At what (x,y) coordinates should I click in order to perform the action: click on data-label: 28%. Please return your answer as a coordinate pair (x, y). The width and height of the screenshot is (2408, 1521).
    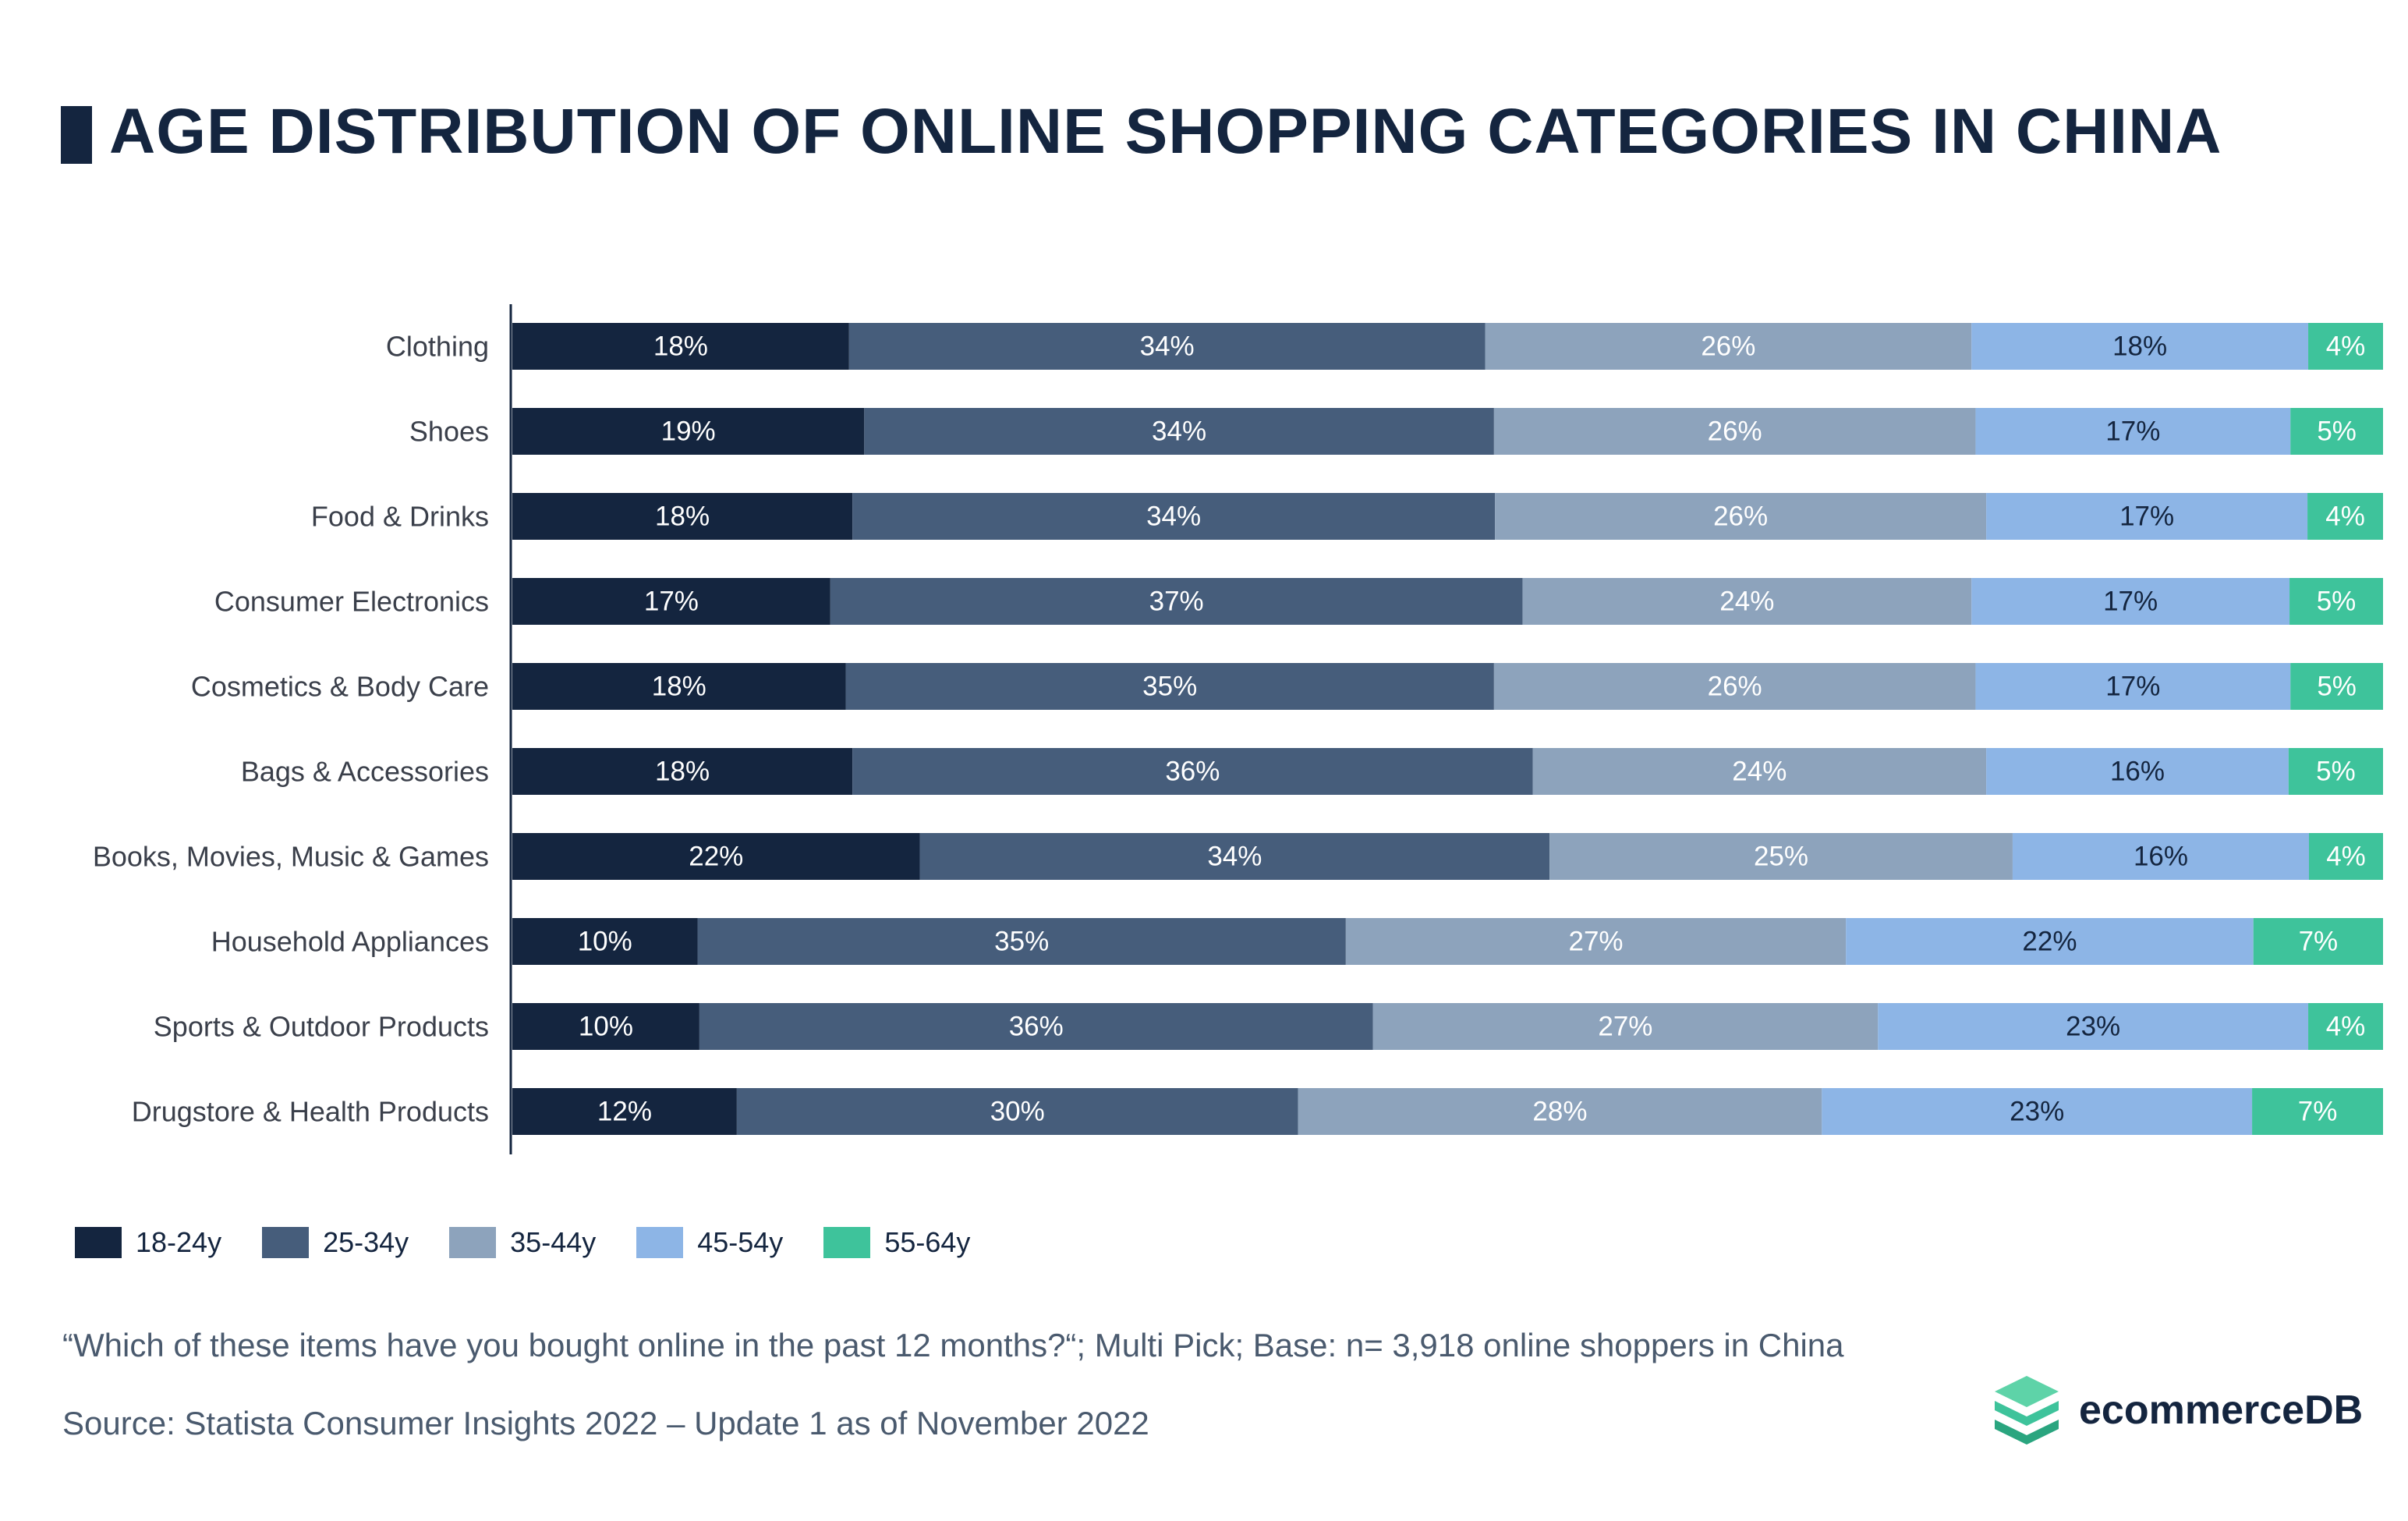
    Looking at the image, I should click on (1559, 1112).